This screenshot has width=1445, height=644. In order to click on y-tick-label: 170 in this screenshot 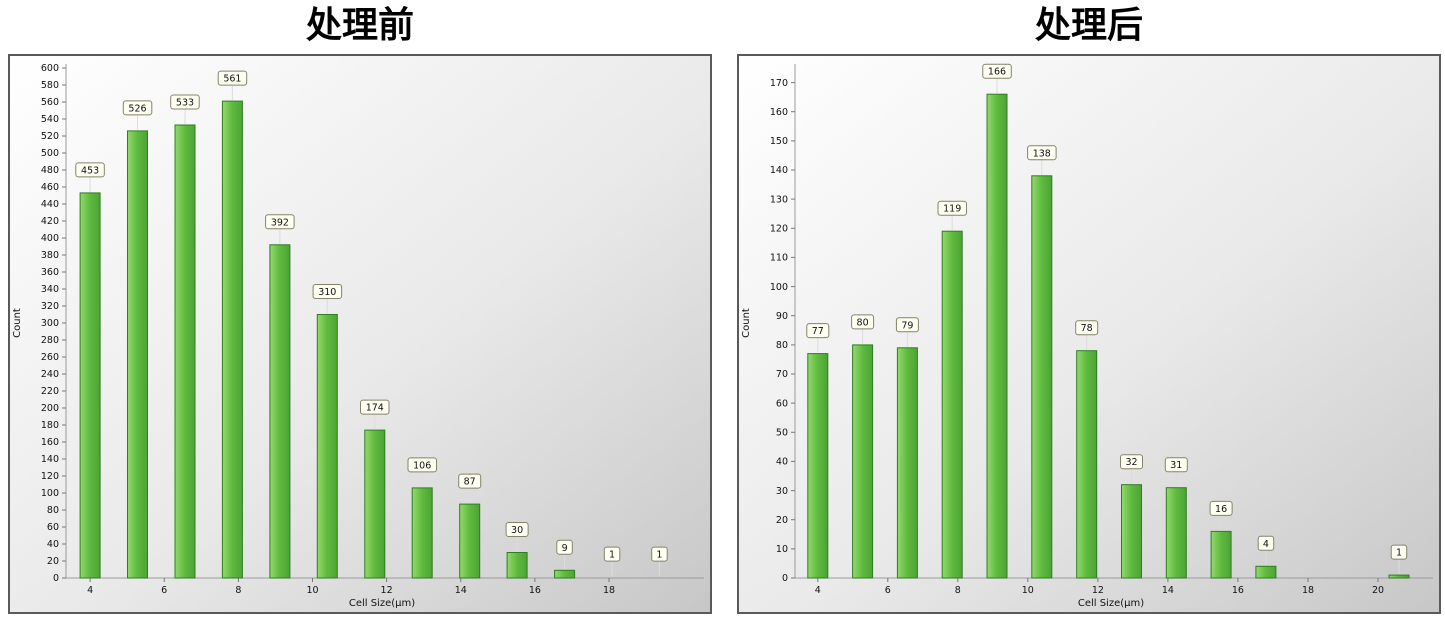, I will do `click(779, 82)`.